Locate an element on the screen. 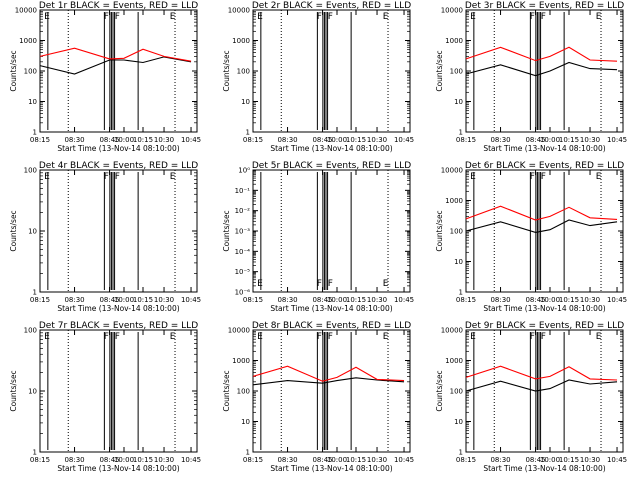 The width and height of the screenshot is (640, 480). panel-title: Det 4r BLACK = Events, RED = LLD is located at coordinates (118, 166).